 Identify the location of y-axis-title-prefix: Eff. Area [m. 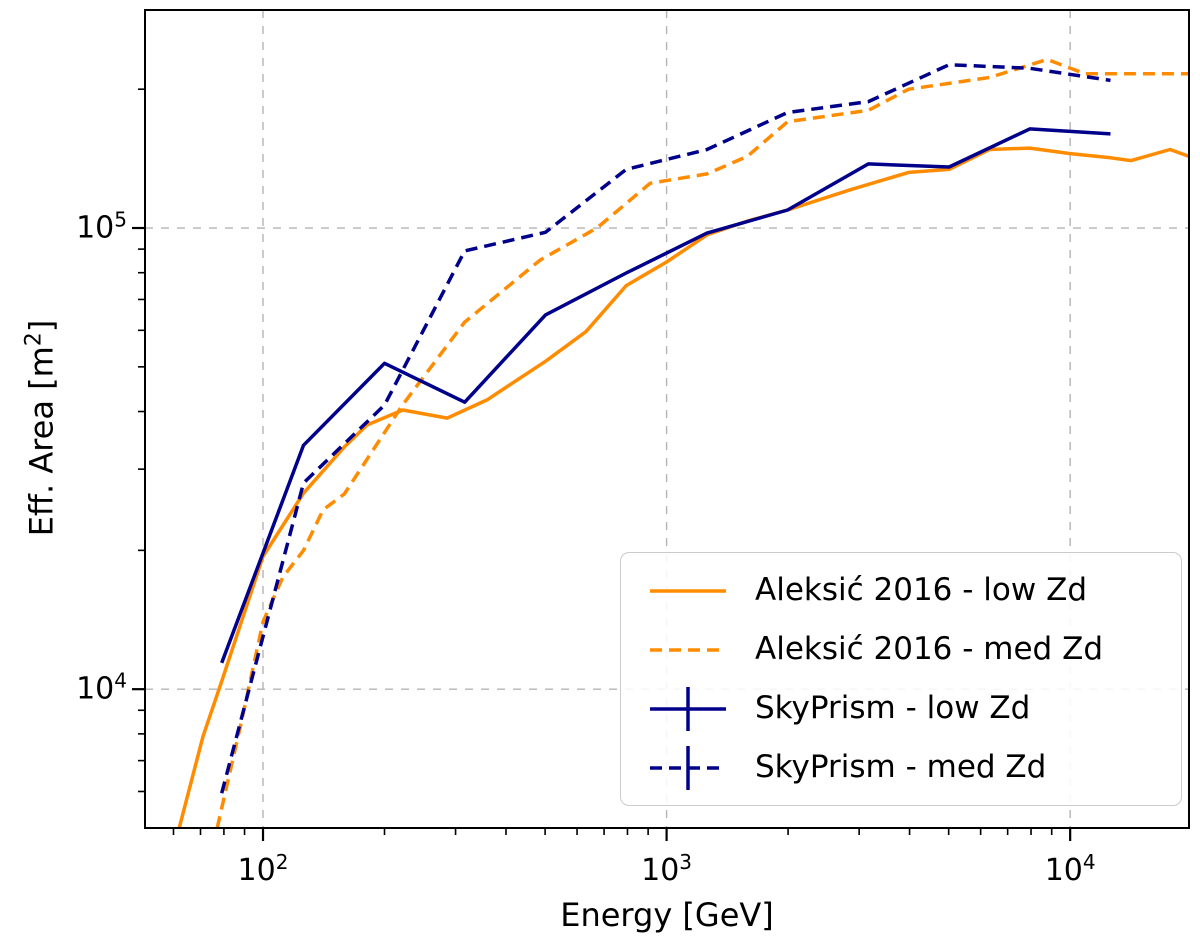
(41, 441).